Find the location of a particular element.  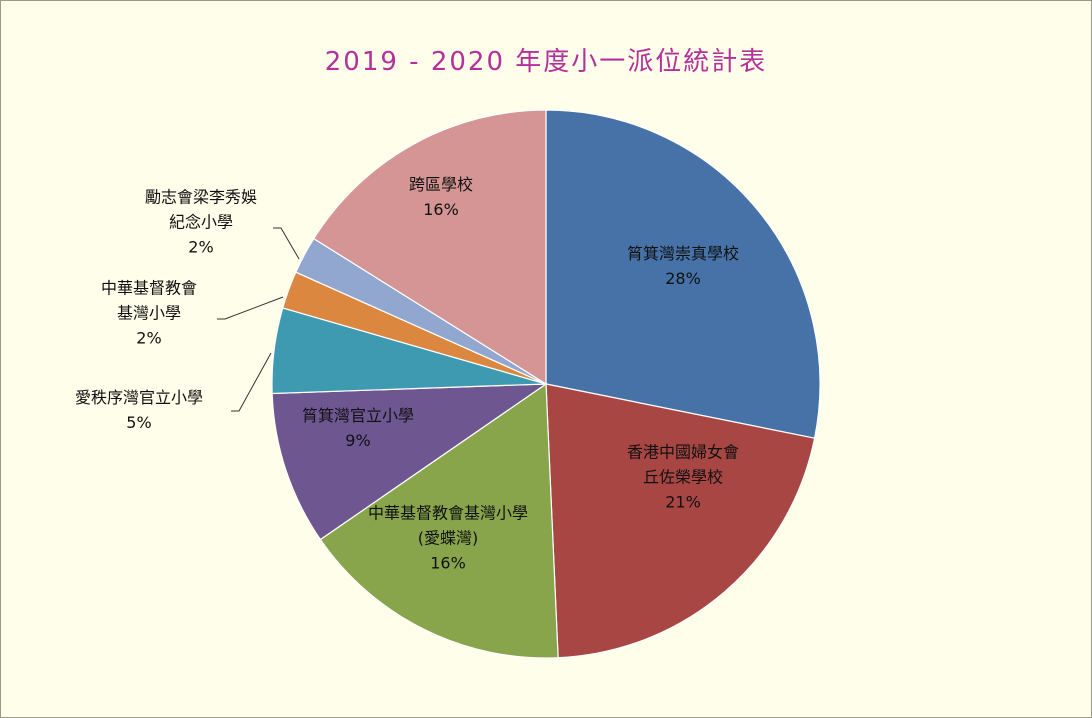

data-label-category: 勵志會梁李秀娛 is located at coordinates (201, 197).